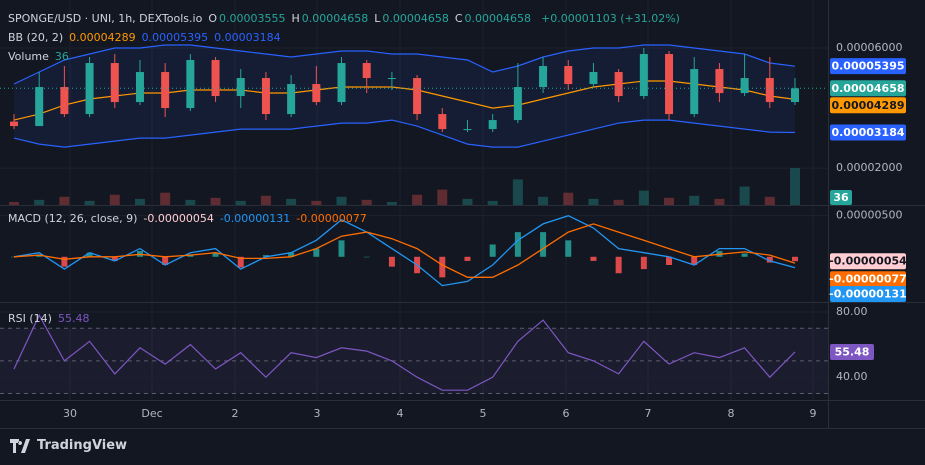  What do you see at coordinates (852, 311) in the screenshot?
I see `y-tick-label: 80.00` at bounding box center [852, 311].